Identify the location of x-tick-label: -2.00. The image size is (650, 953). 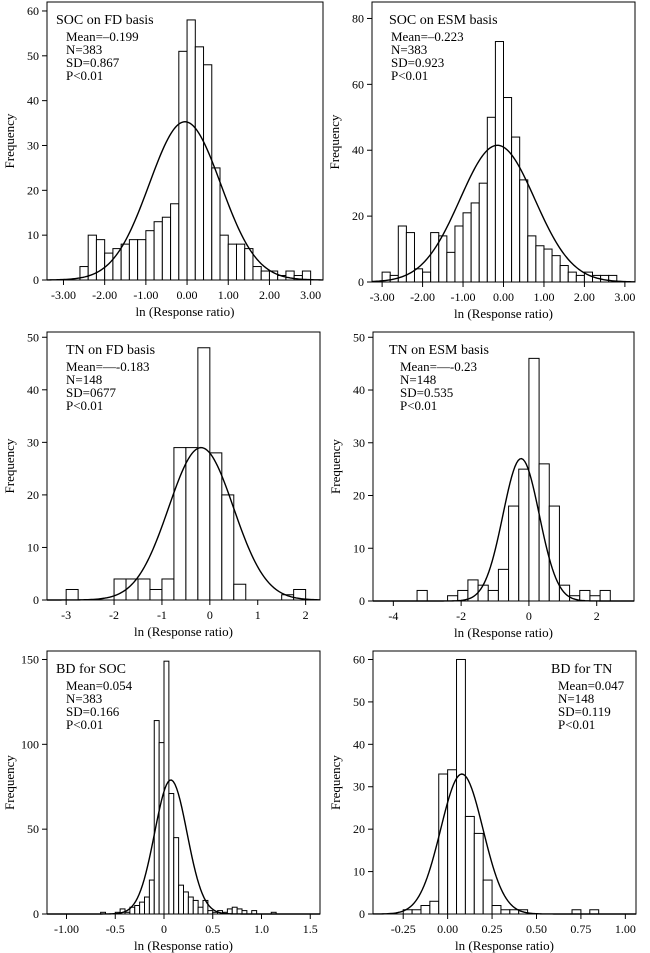
(422, 297).